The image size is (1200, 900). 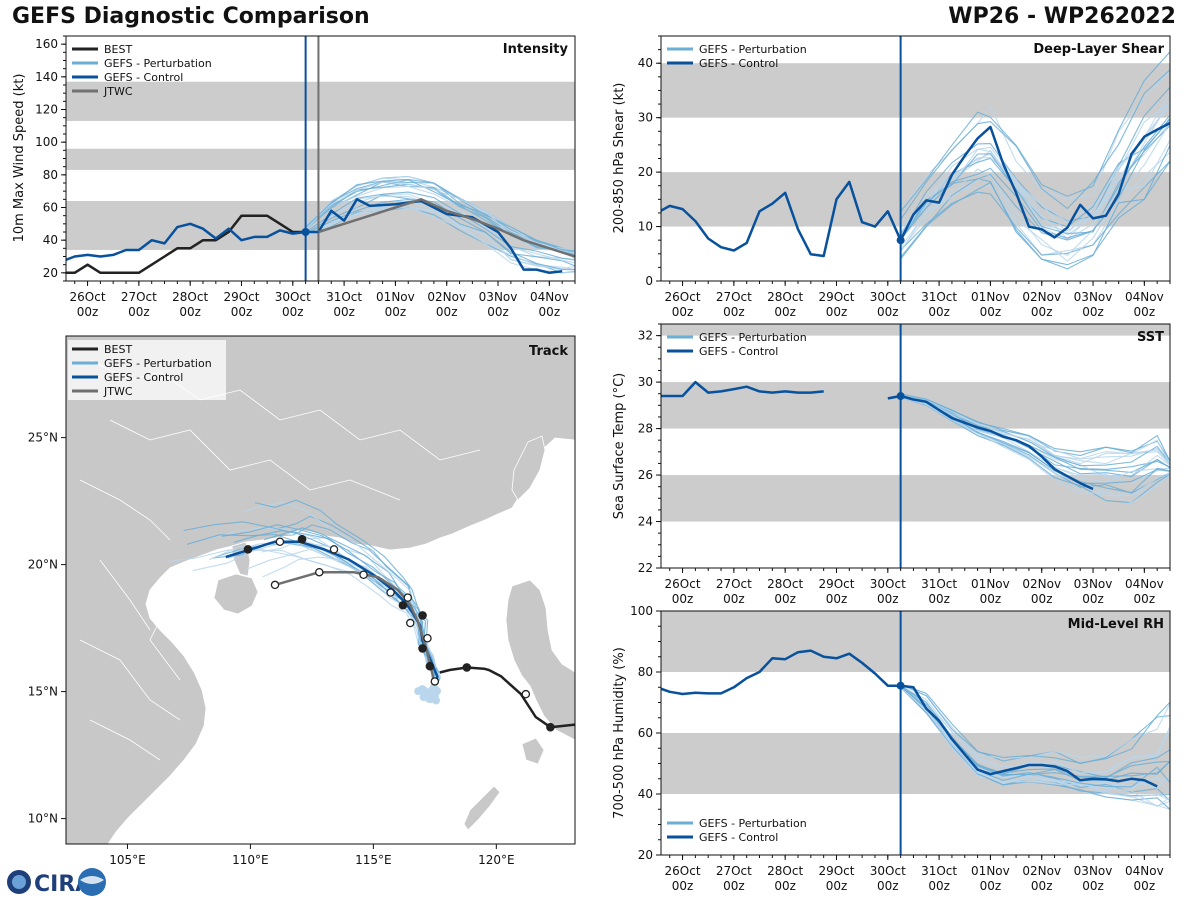 What do you see at coordinates (753, 337) in the screenshot?
I see `sst-legend-label: GEFS - Perturbation` at bounding box center [753, 337].